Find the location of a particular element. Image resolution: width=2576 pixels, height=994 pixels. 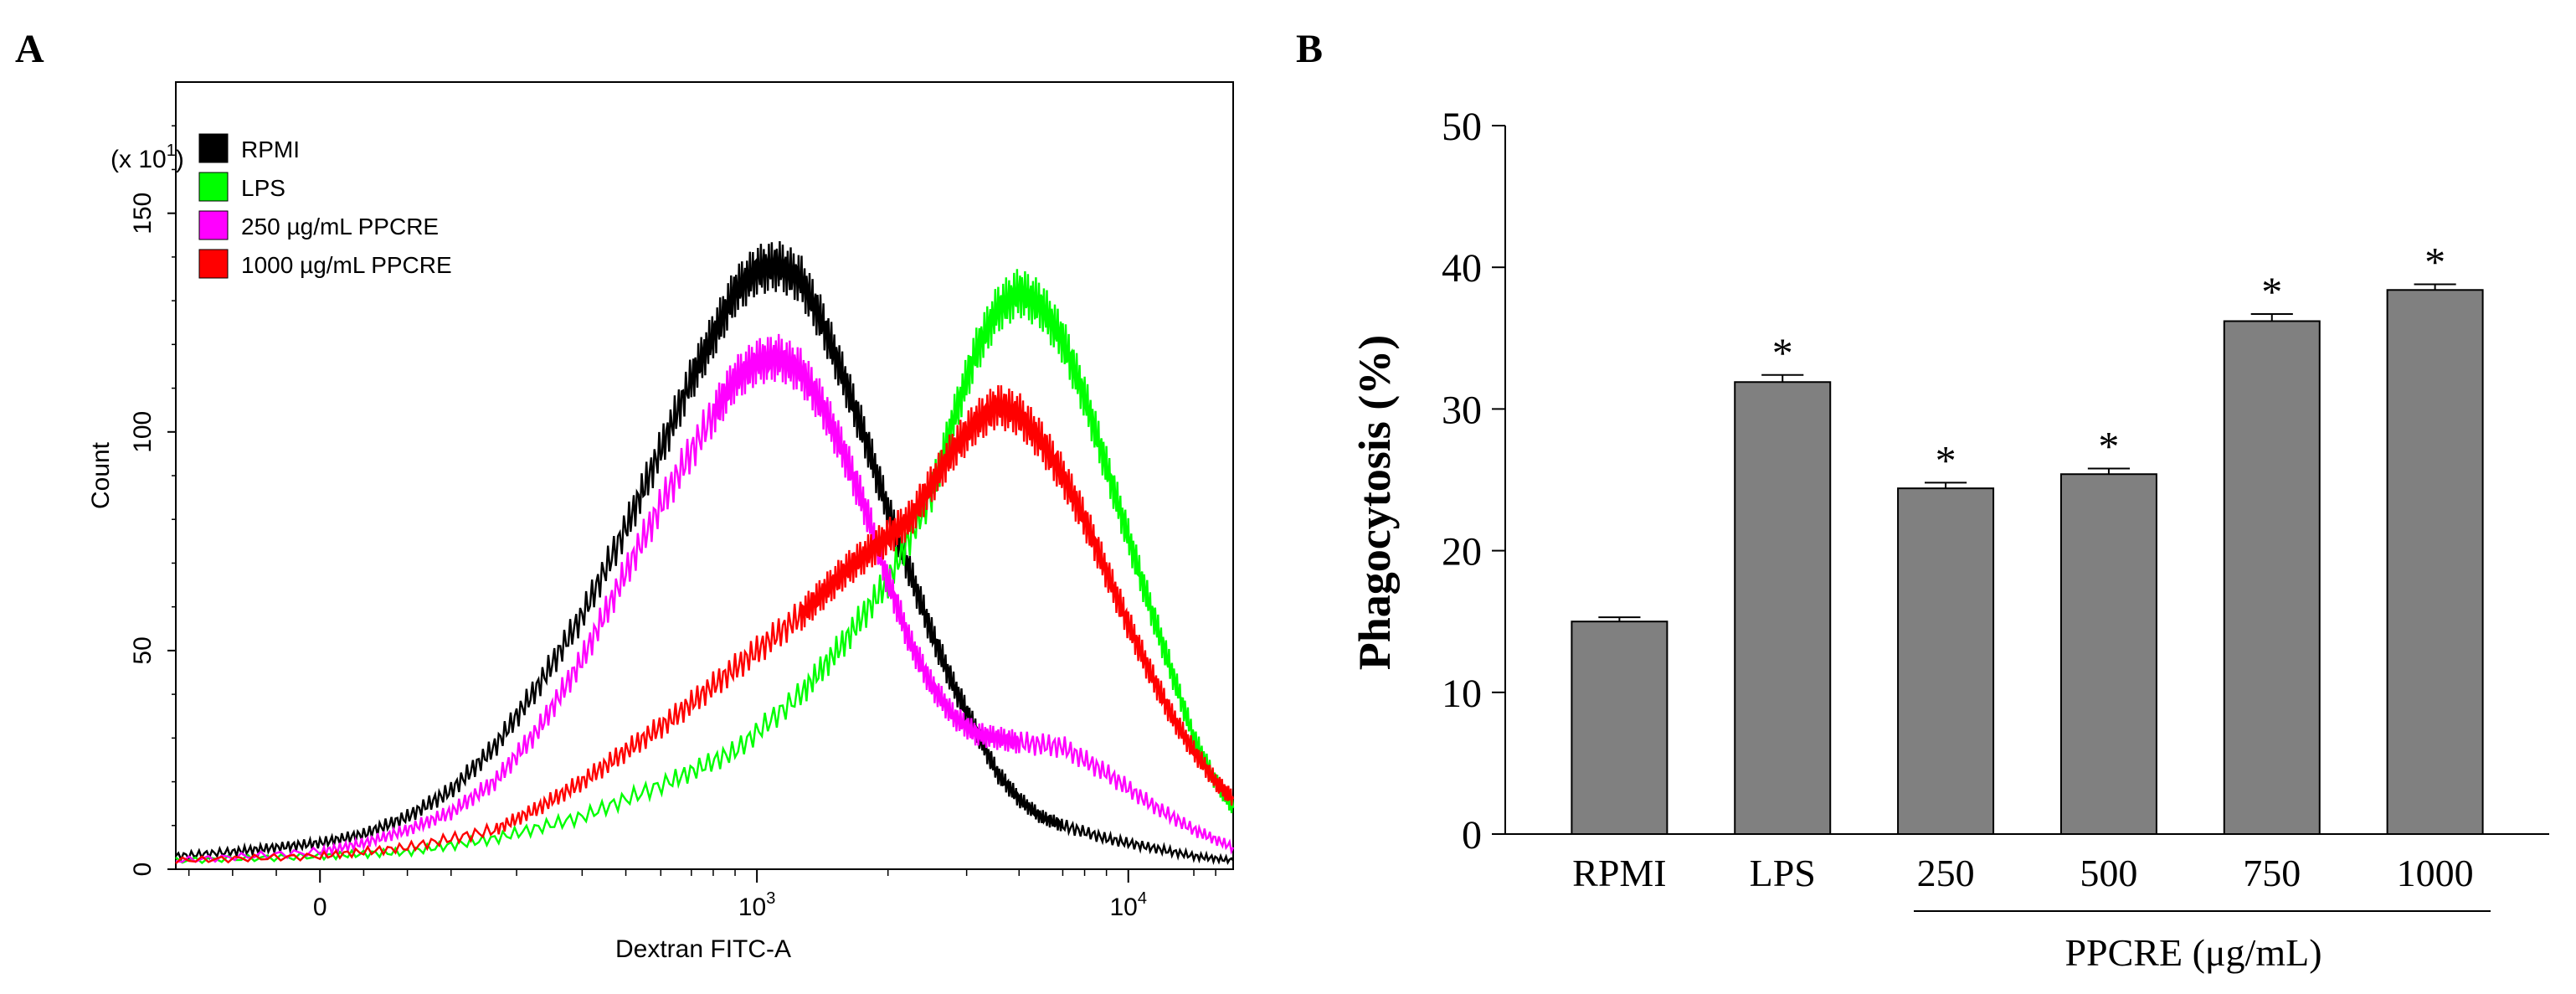

bar-y-ticks: 0 10 20 30 40 50 is located at coordinates (1473, 481).